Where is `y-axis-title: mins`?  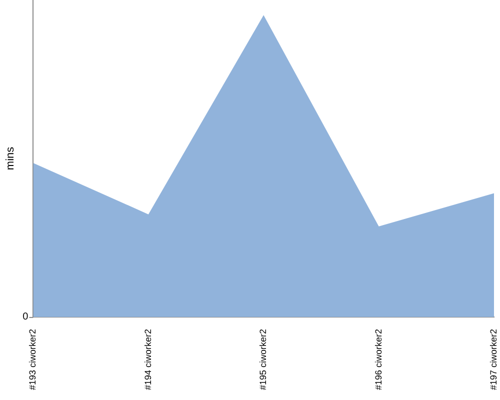
y-axis-title: mins is located at coordinates (10, 158).